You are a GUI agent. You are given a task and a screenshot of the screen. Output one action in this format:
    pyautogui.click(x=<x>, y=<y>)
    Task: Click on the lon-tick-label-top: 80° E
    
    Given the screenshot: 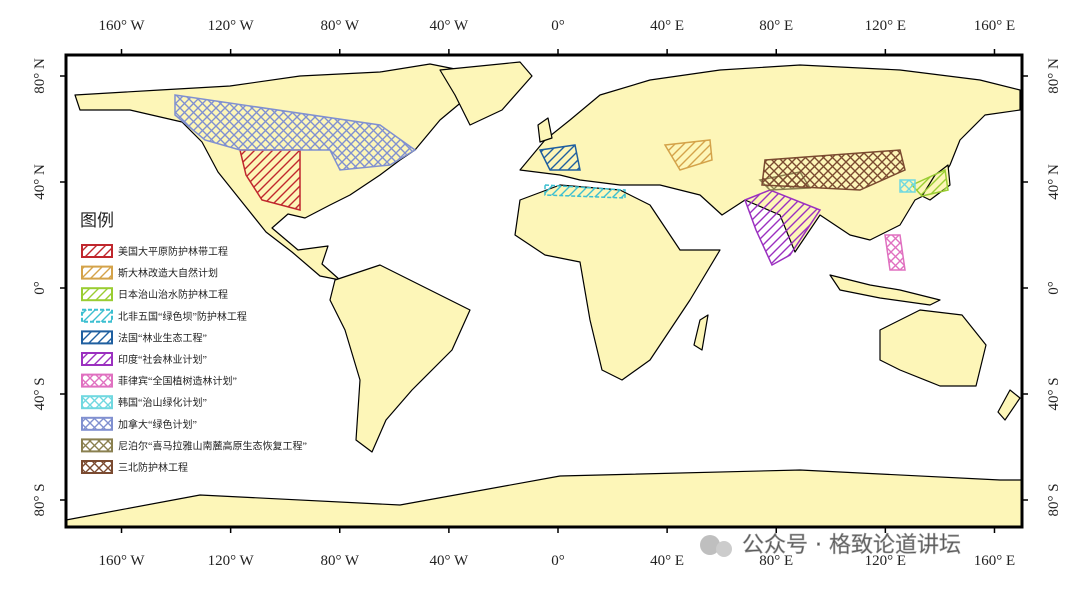 What is the action you would take?
    pyautogui.click(x=776, y=26)
    